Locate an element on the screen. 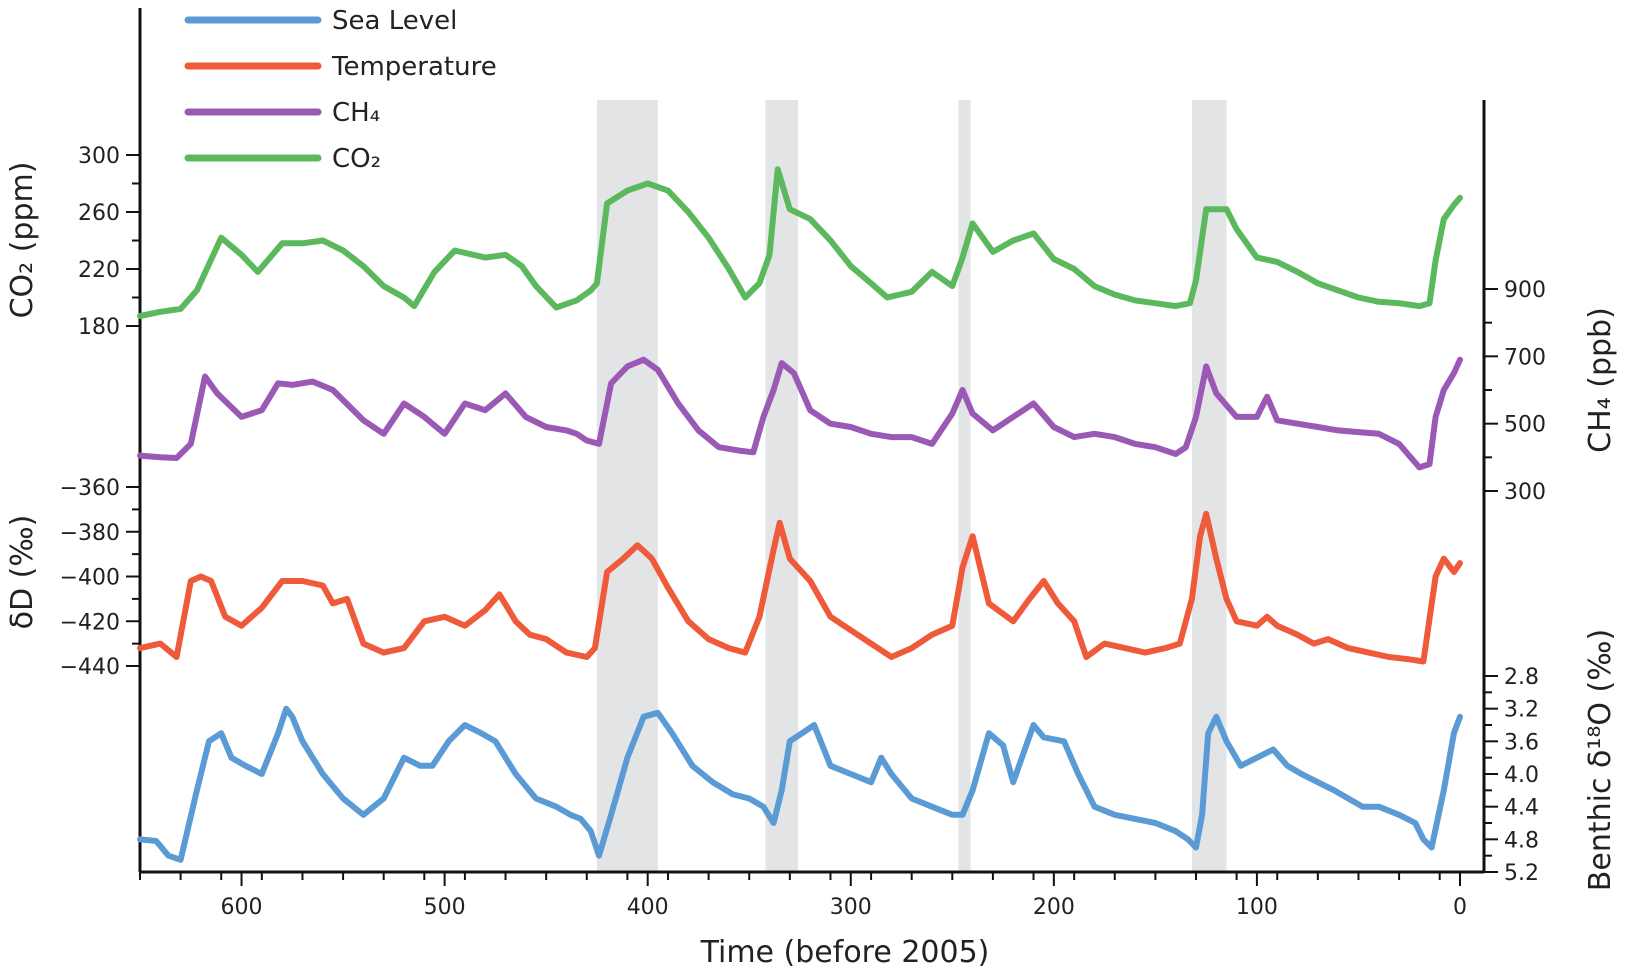 The height and width of the screenshot is (980, 1636). series-line-d18o is located at coordinates (800, 784).